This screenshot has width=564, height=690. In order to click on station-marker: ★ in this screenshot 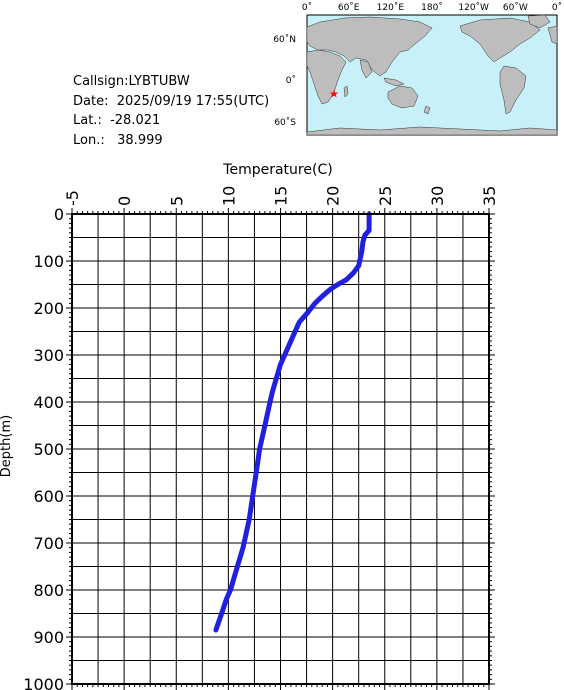, I will do `click(334, 94)`.